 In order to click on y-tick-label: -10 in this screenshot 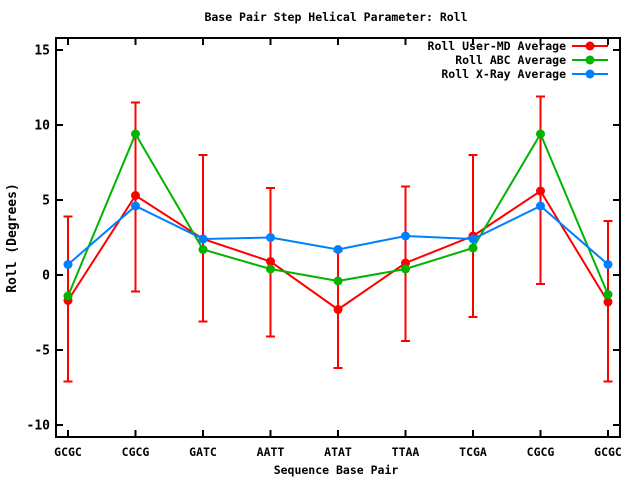, I will do `click(39, 426)`.